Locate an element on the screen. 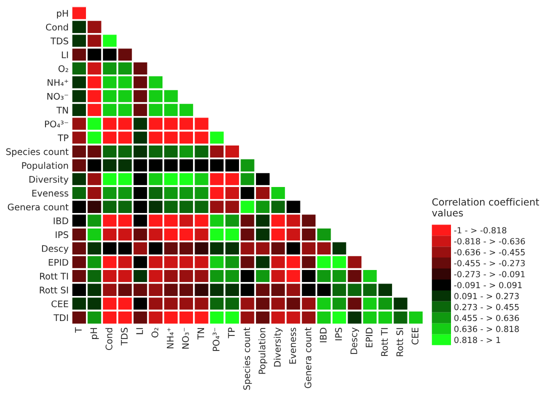 The width and height of the screenshot is (550, 416). x-tick-label: Descy is located at coordinates (354, 341).